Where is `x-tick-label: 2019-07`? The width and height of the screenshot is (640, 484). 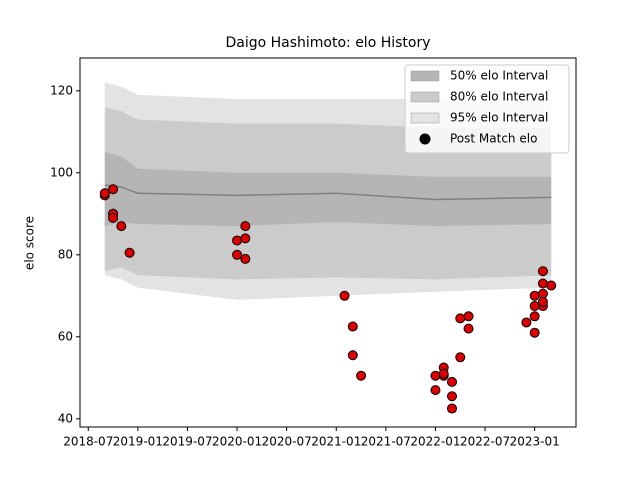
x-tick-label: 2019-07 is located at coordinates (187, 442).